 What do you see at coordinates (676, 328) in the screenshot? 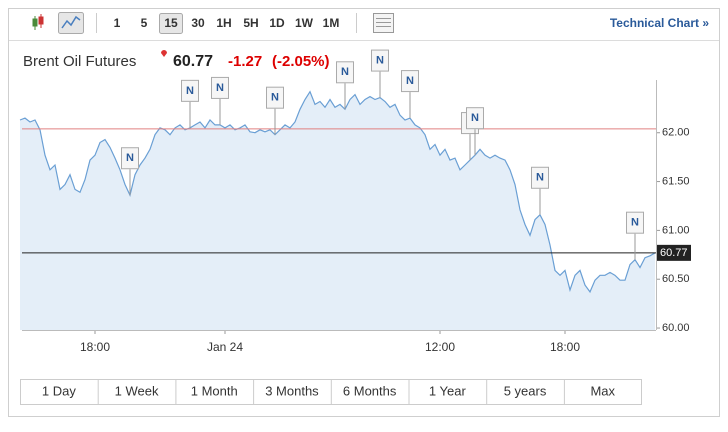
I see `y-tick-label: 60.00` at bounding box center [676, 328].